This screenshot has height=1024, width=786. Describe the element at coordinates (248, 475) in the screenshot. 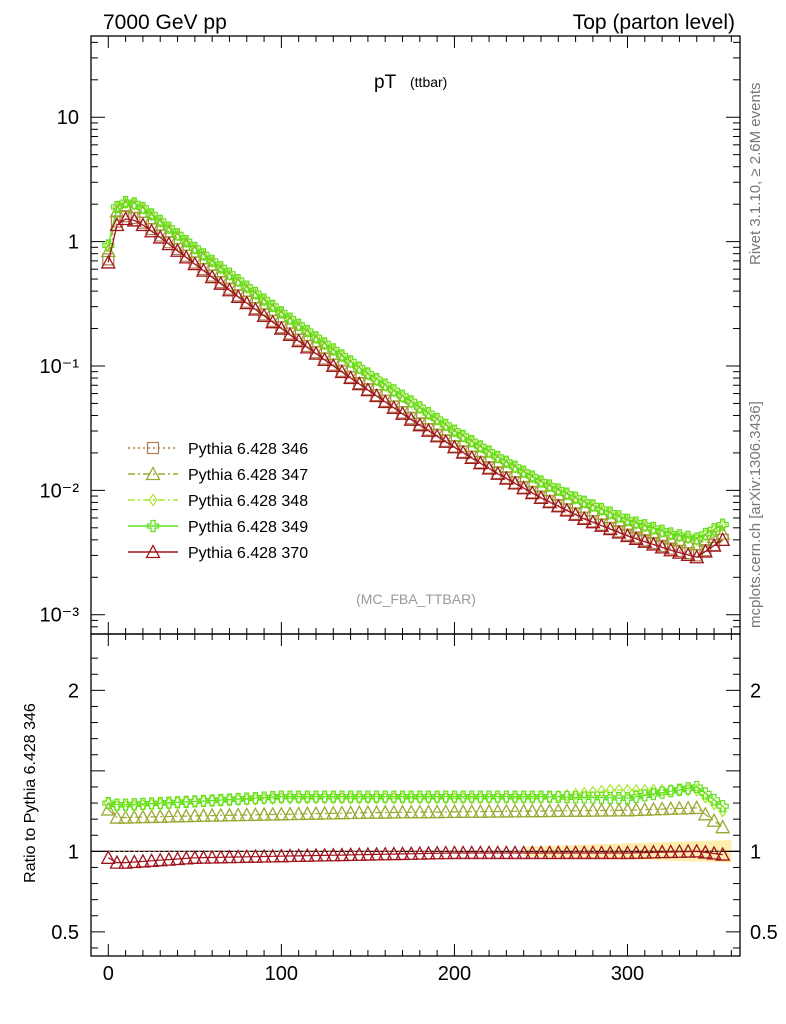

I see `legend-label: Pythia 6.428 347` at that location.